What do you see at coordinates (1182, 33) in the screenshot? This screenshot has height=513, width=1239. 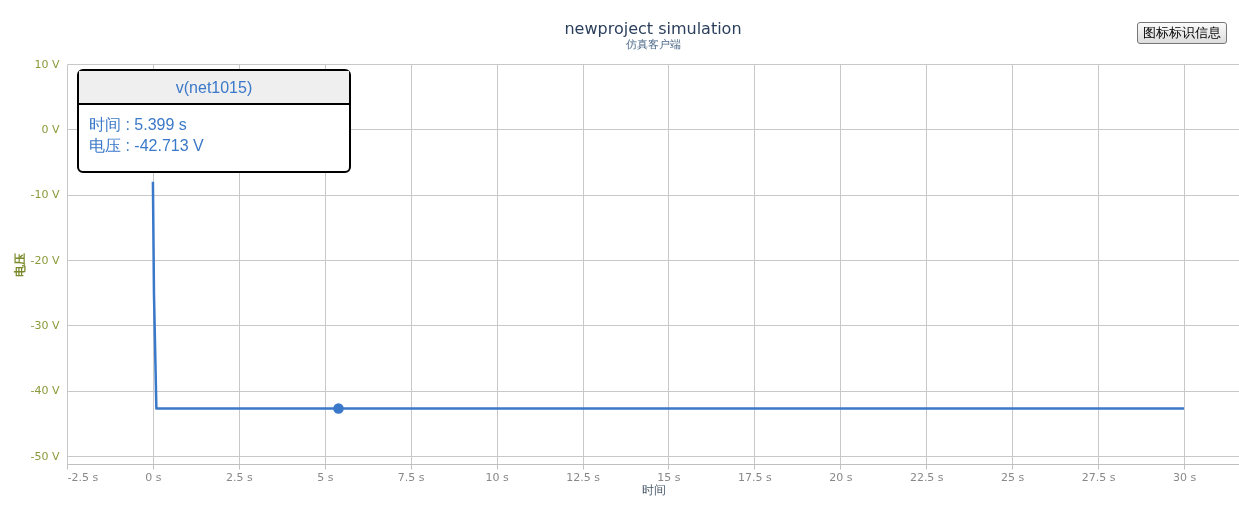 I see `text: 图标标识信息` at bounding box center [1182, 33].